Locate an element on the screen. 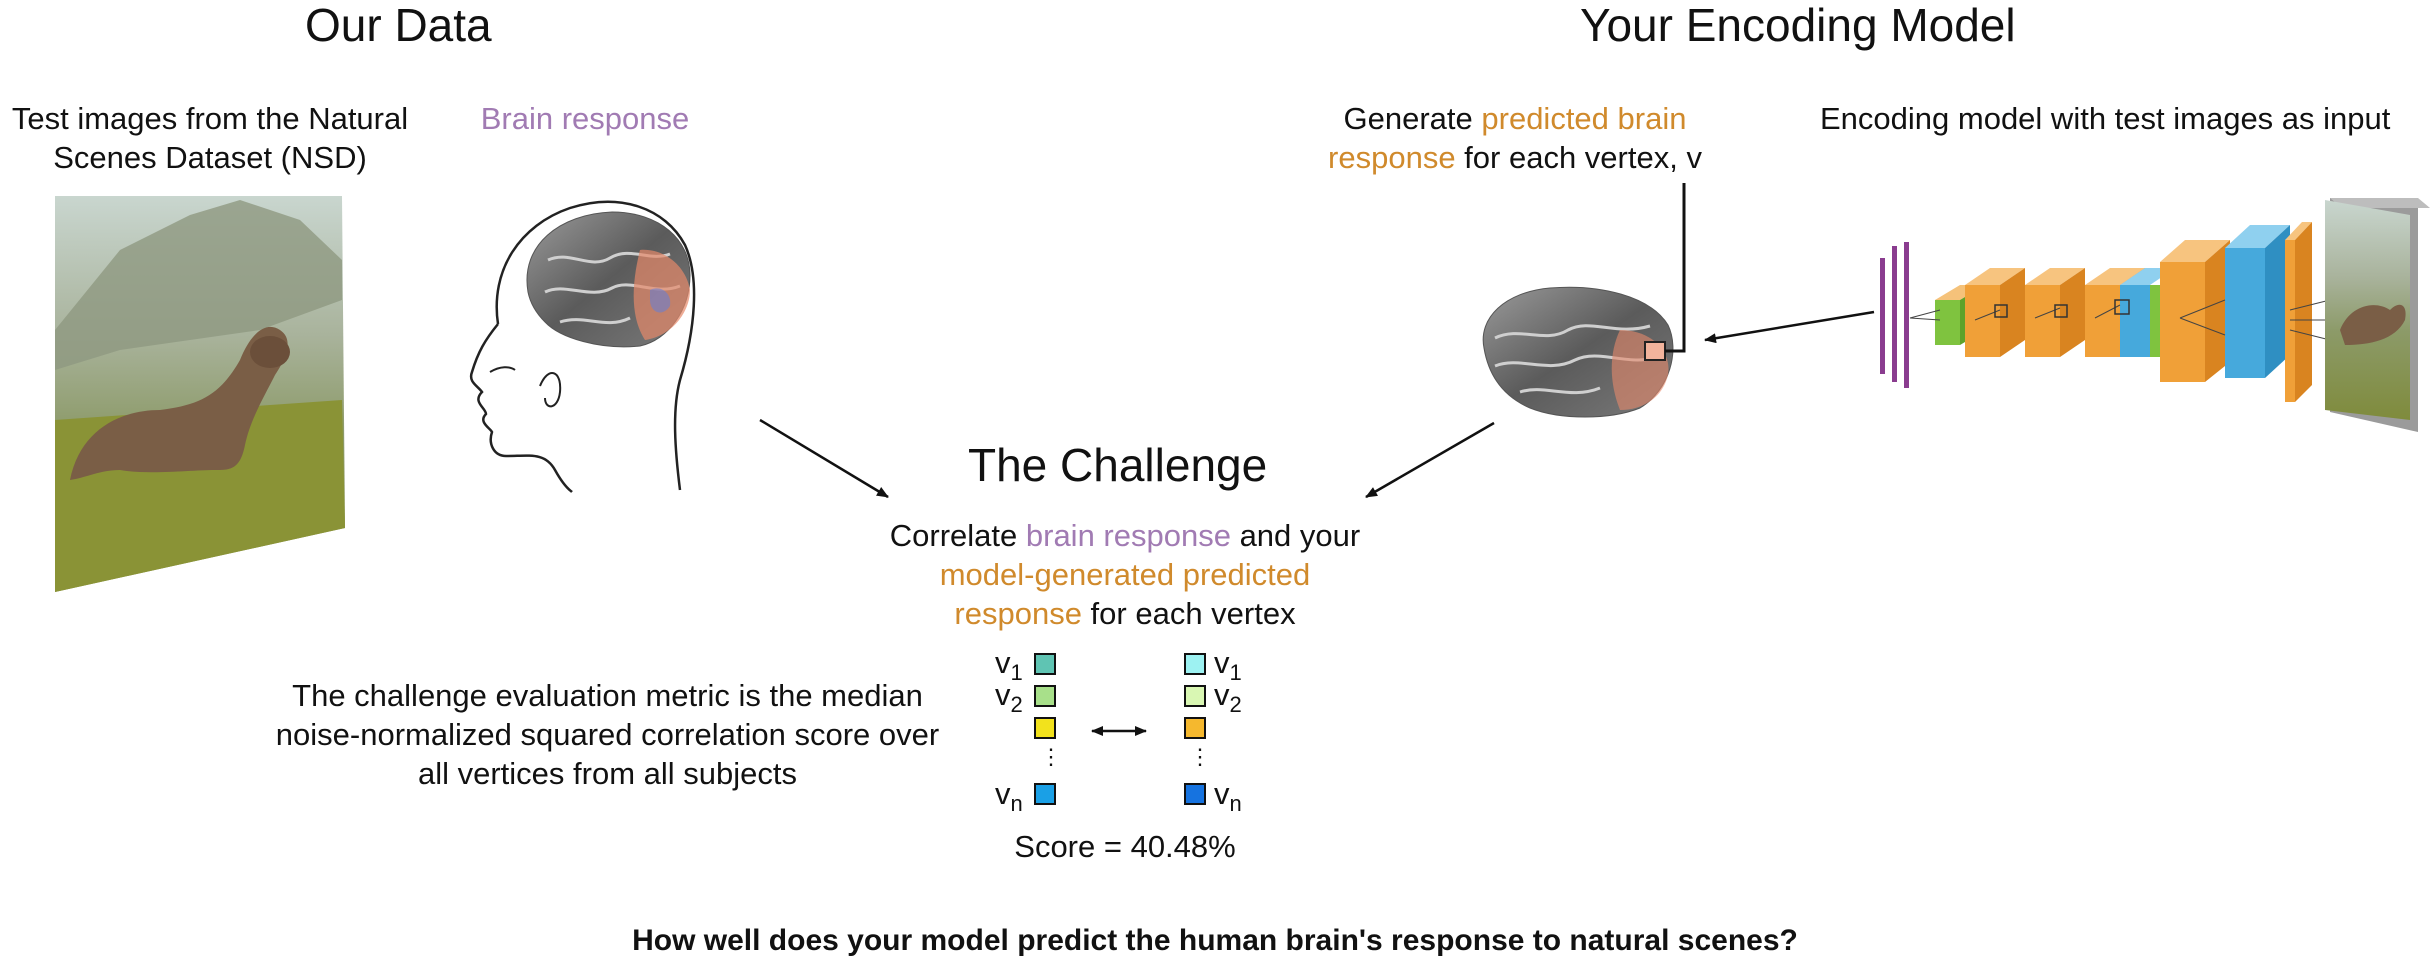  vector-right-v3 is located at coordinates (1195, 728).